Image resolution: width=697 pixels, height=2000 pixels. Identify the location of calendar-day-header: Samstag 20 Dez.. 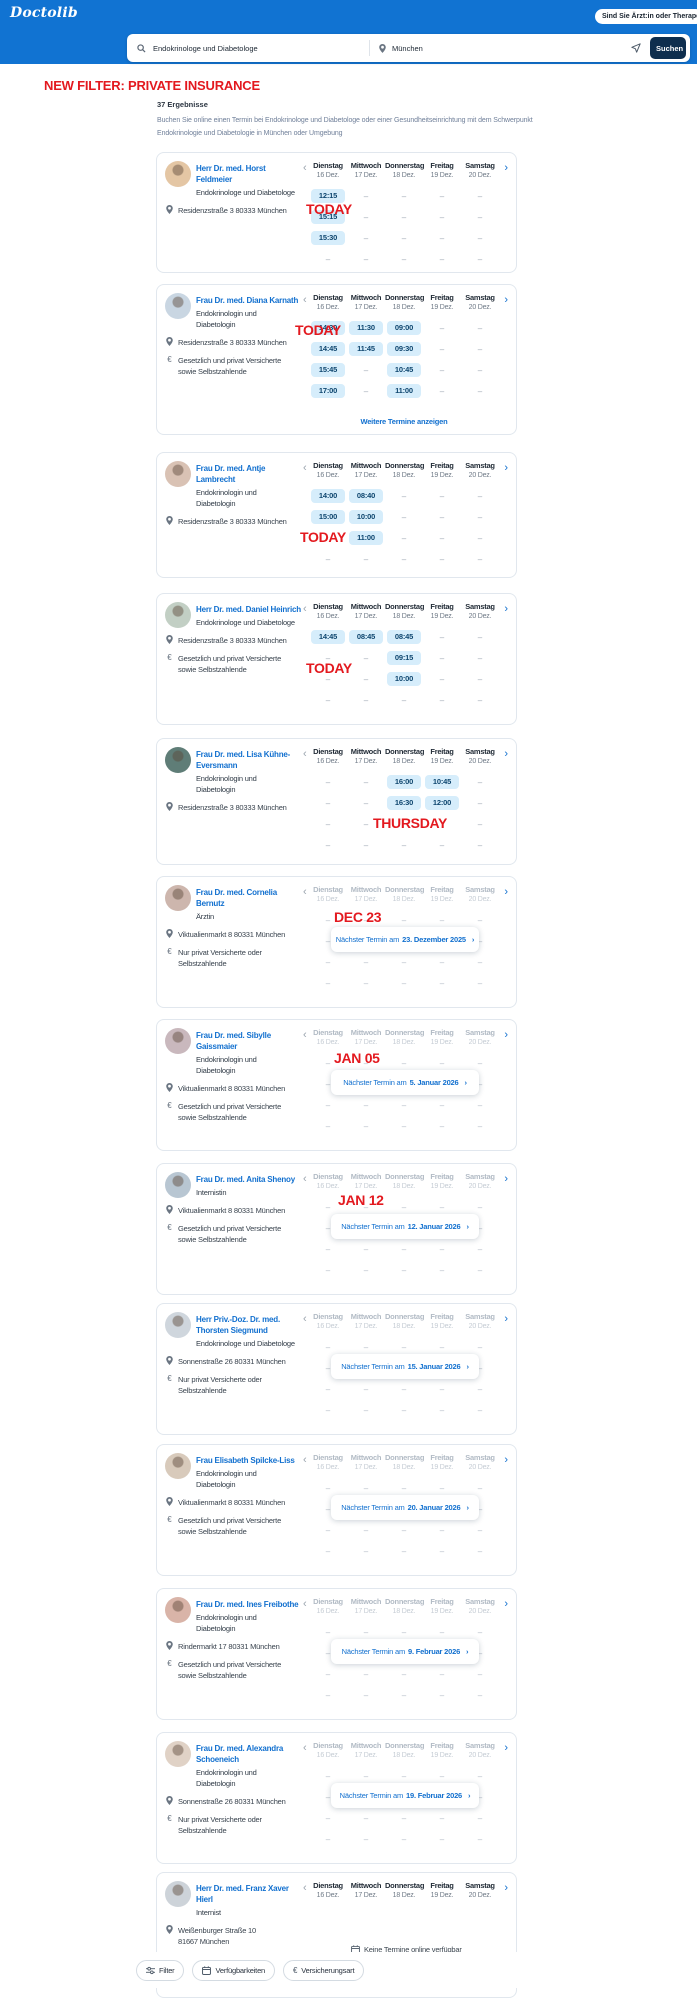
(480, 470).